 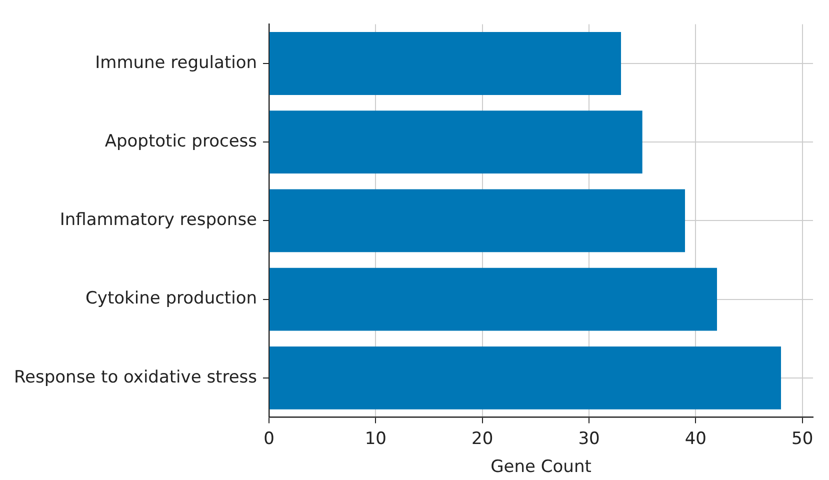 I want to click on y-tick-label: Apoptotic process, so click(x=181, y=142).